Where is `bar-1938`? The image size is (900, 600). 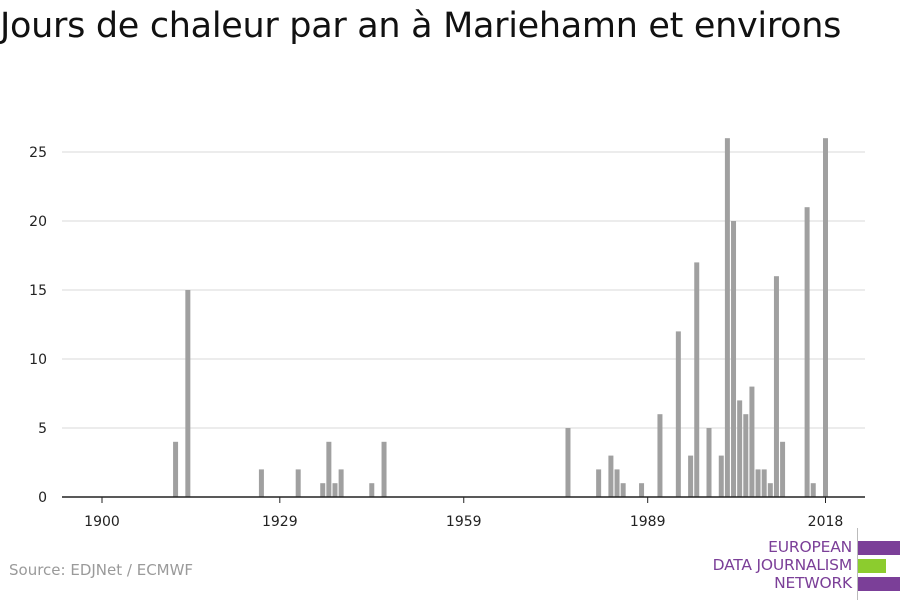 bar-1938 is located at coordinates (335, 490).